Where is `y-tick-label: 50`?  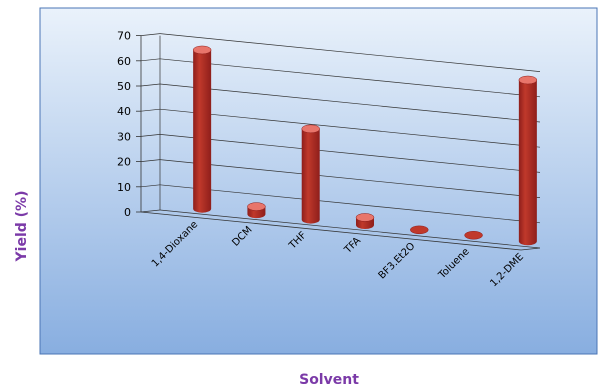 y-tick-label: 50 is located at coordinates (124, 86).